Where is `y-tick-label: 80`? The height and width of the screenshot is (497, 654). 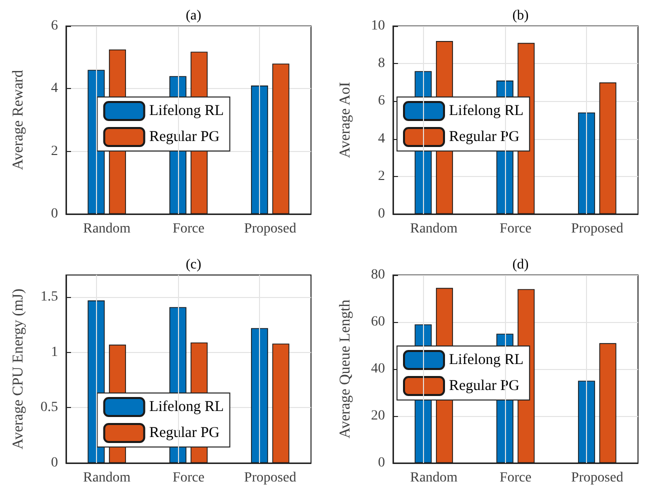 y-tick-label: 80 is located at coordinates (378, 275).